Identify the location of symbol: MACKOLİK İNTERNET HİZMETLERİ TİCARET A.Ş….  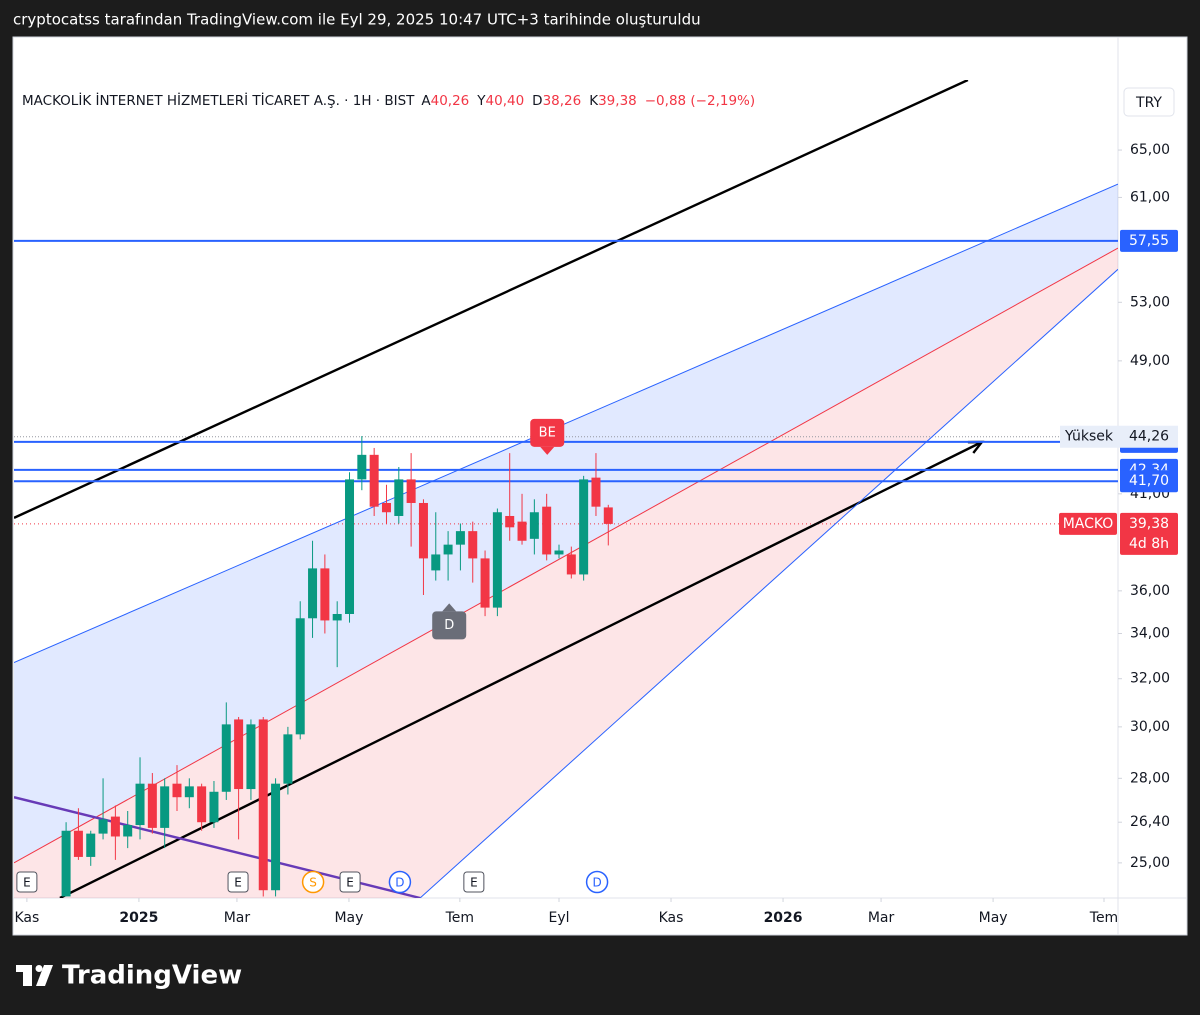
(218, 100).